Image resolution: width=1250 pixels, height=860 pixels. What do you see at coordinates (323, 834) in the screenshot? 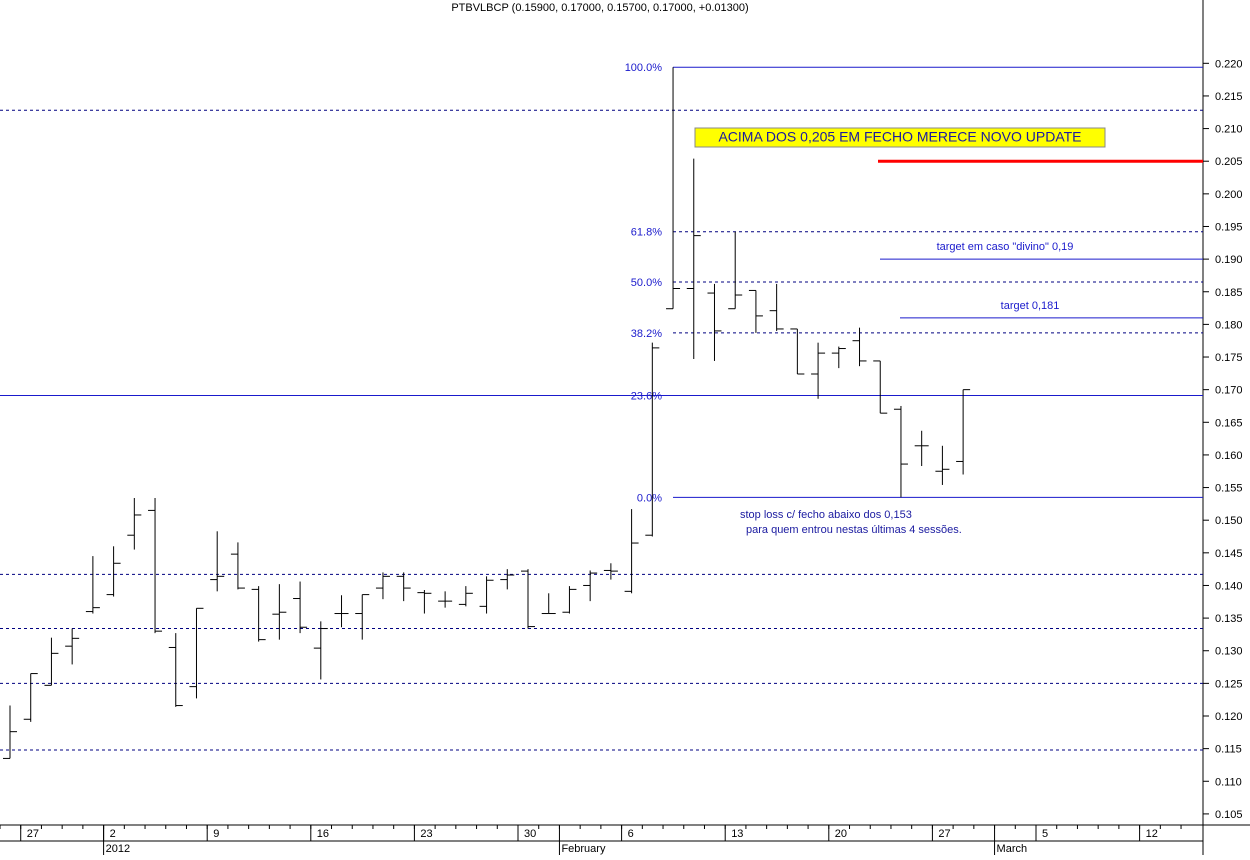
I see `x-tick-label: 16` at bounding box center [323, 834].